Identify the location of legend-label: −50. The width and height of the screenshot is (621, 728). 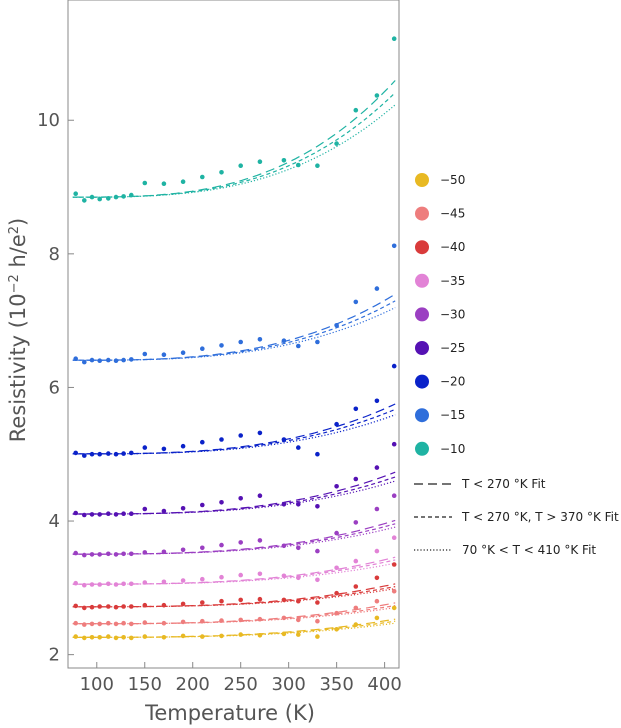
(452, 180).